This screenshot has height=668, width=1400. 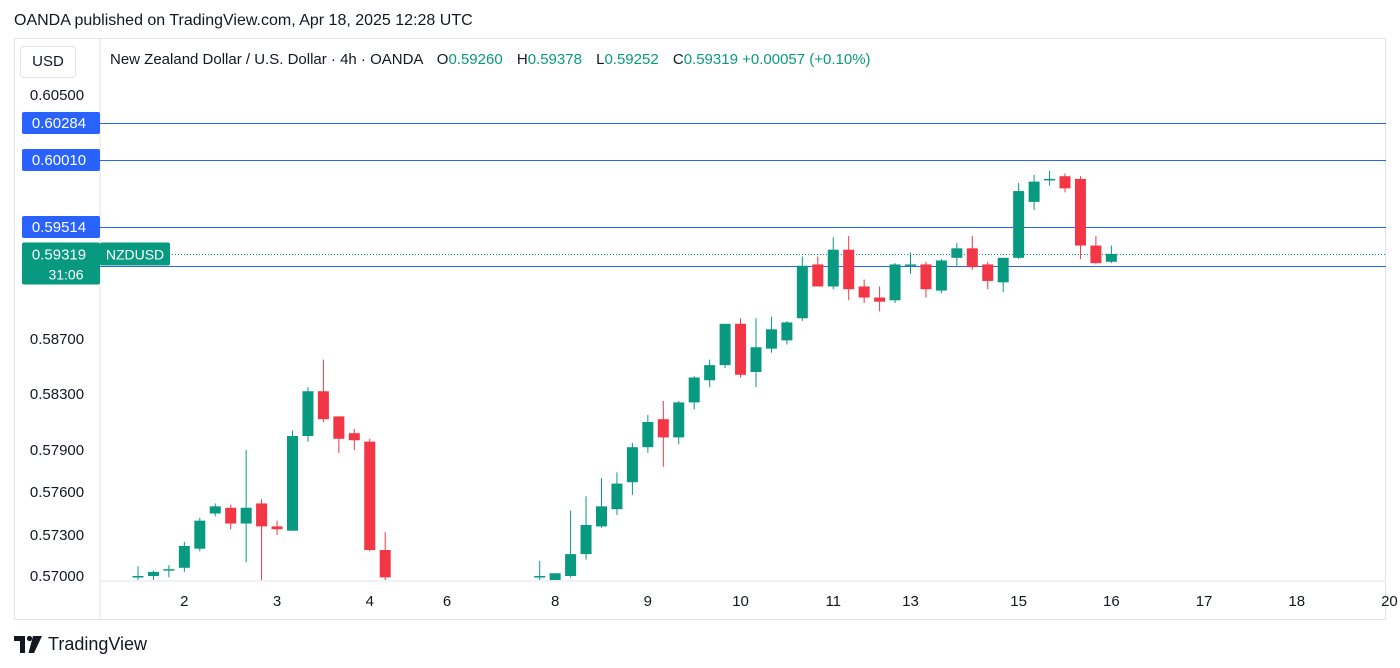 I want to click on low-label: L, so click(x=600, y=59).